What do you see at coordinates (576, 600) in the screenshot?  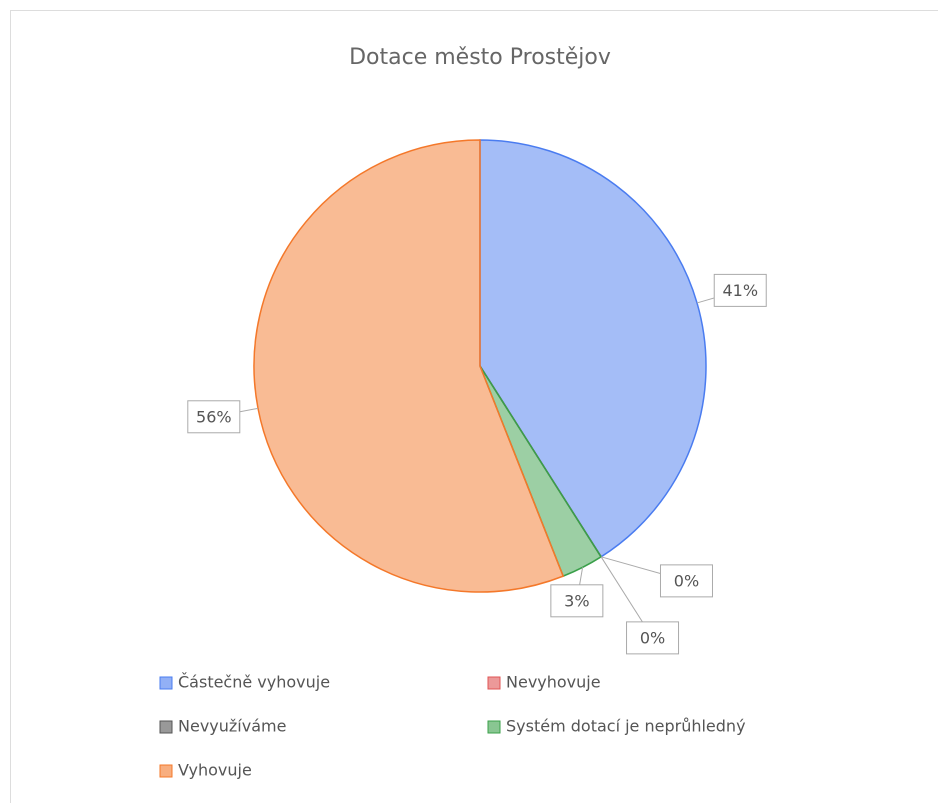 I see `data-label: 3%` at bounding box center [576, 600].